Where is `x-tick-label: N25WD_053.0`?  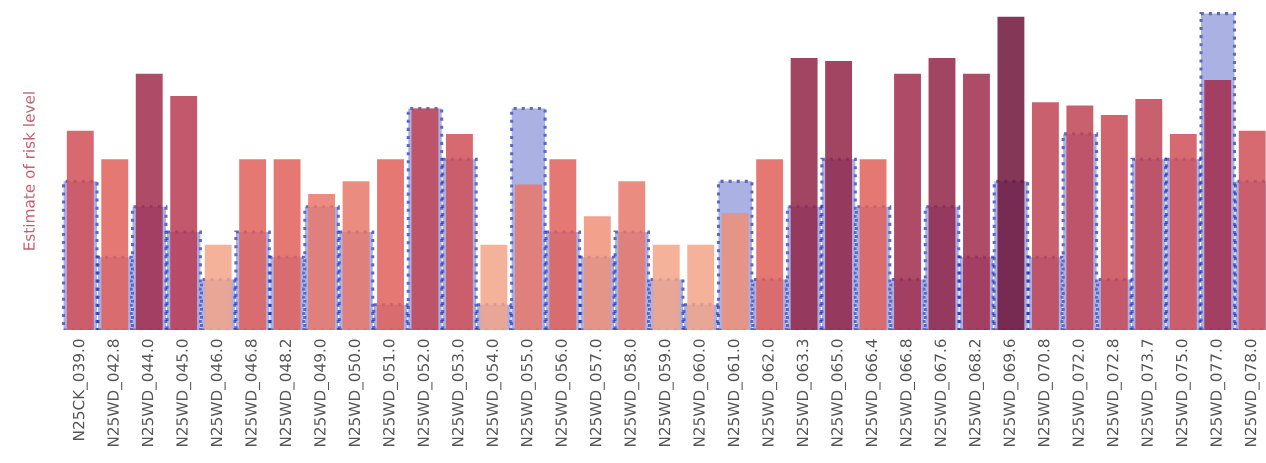 x-tick-label: N25WD_053.0 is located at coordinates (459, 393).